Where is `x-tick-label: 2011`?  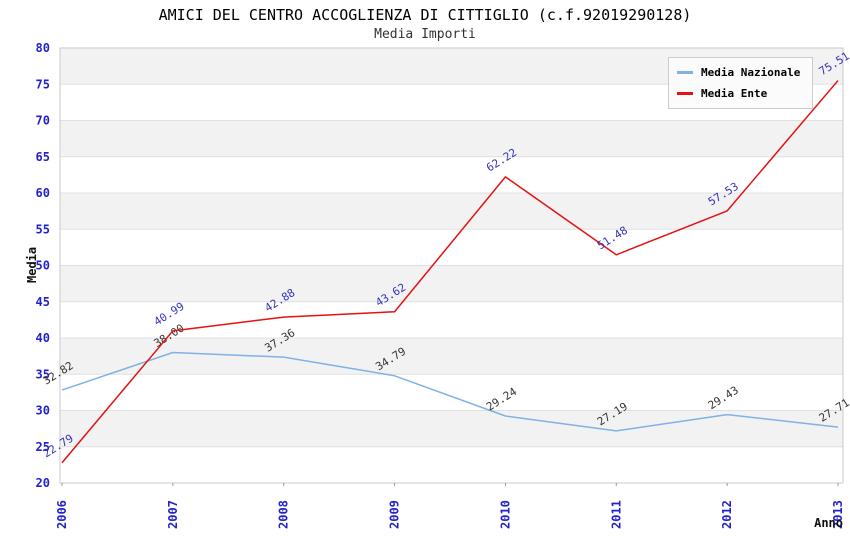 x-tick-label: 2011 is located at coordinates (616, 514).